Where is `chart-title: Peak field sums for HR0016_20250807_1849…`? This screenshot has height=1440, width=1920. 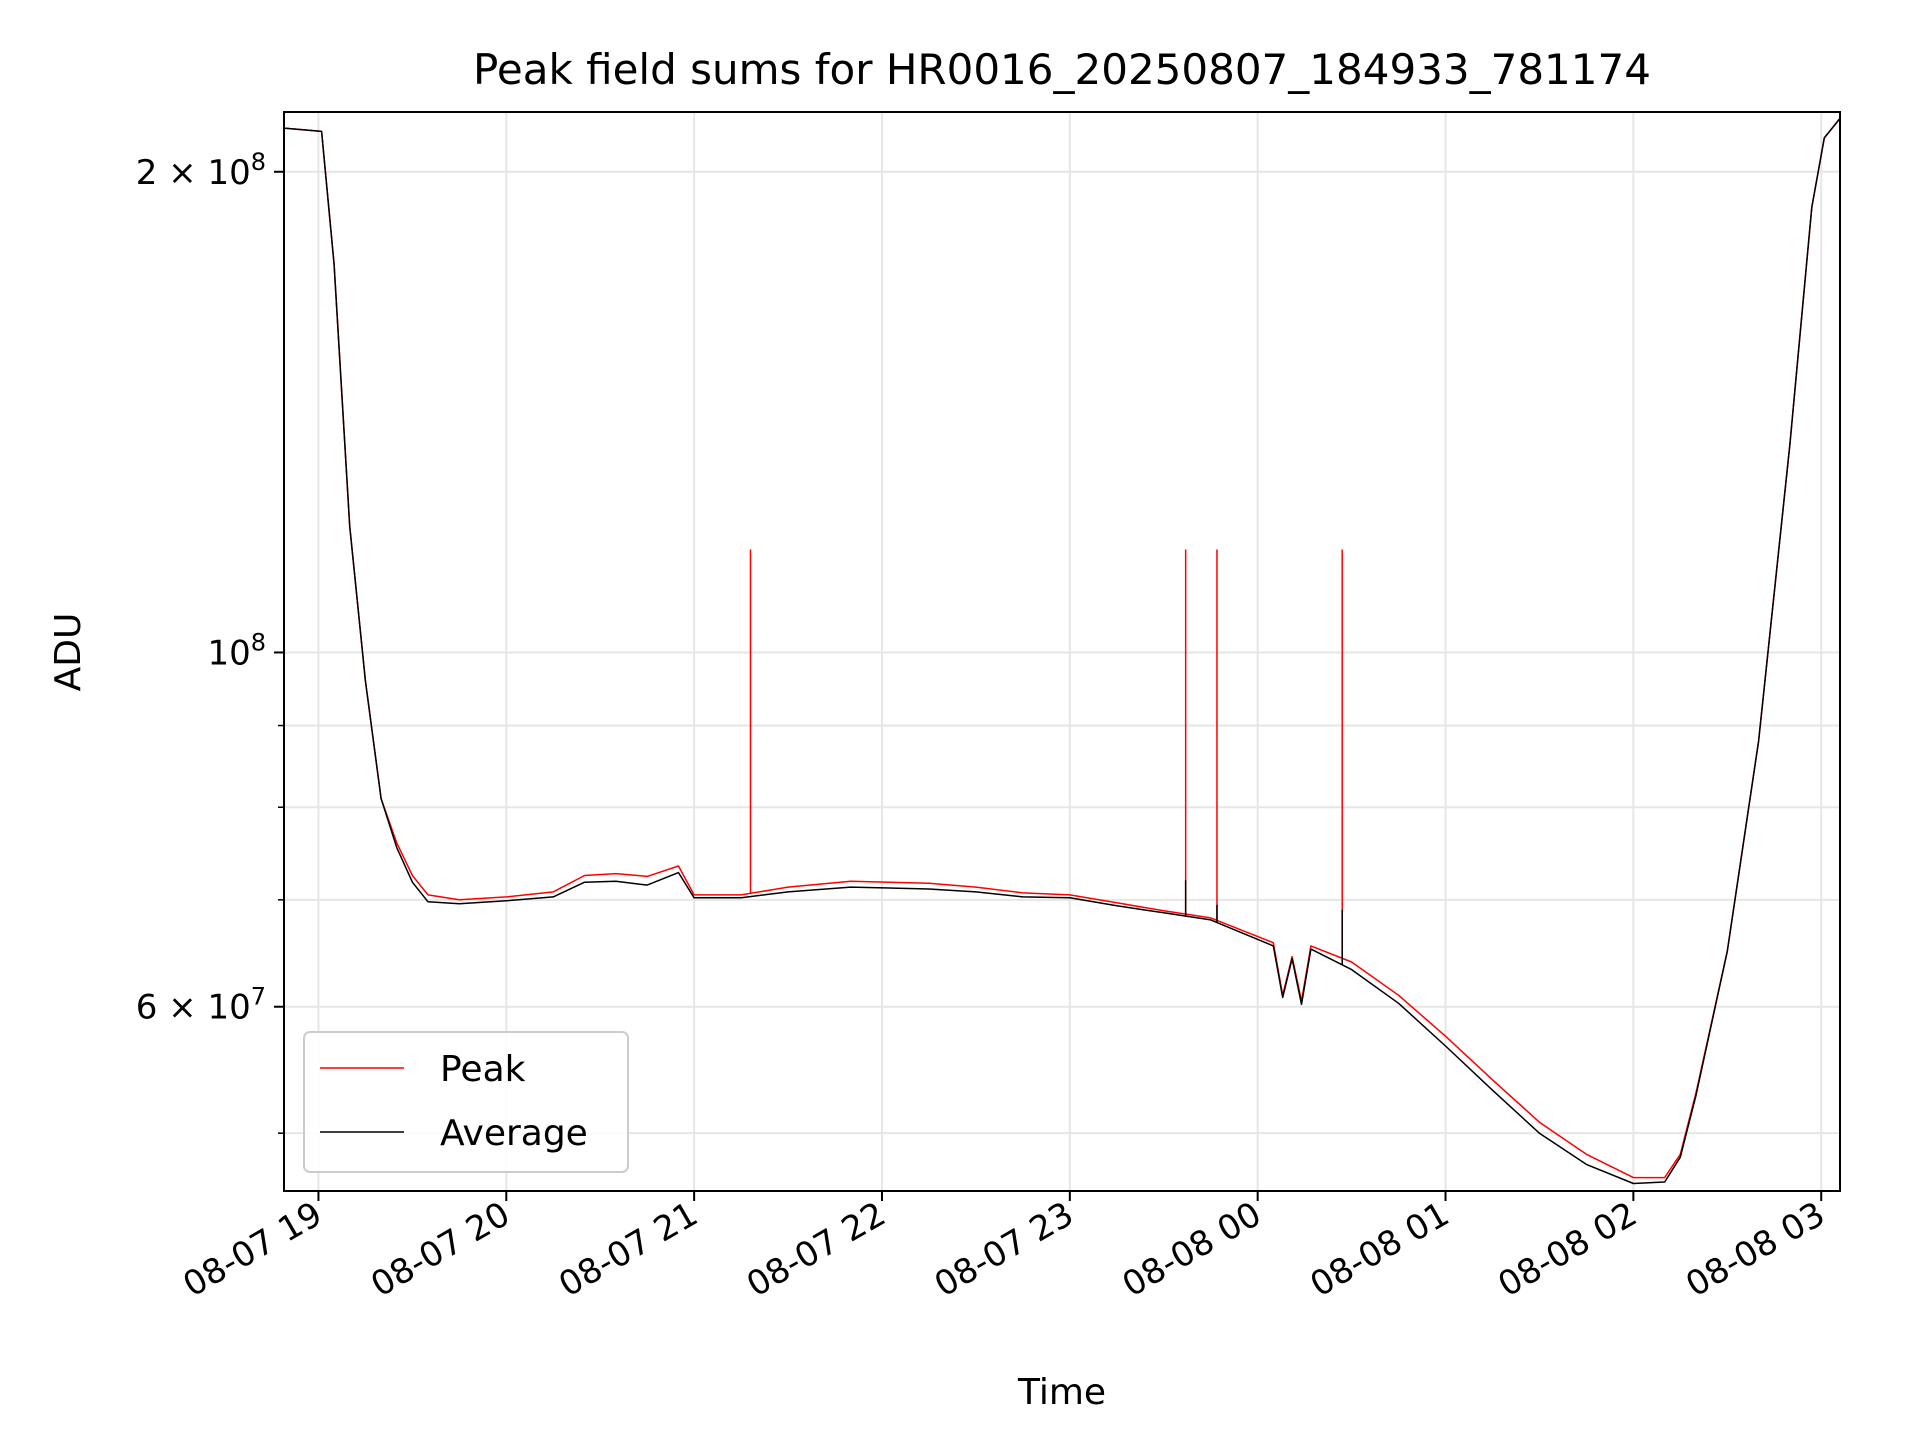 chart-title: Peak field sums for HR0016_20250807_1849… is located at coordinates (1062, 69).